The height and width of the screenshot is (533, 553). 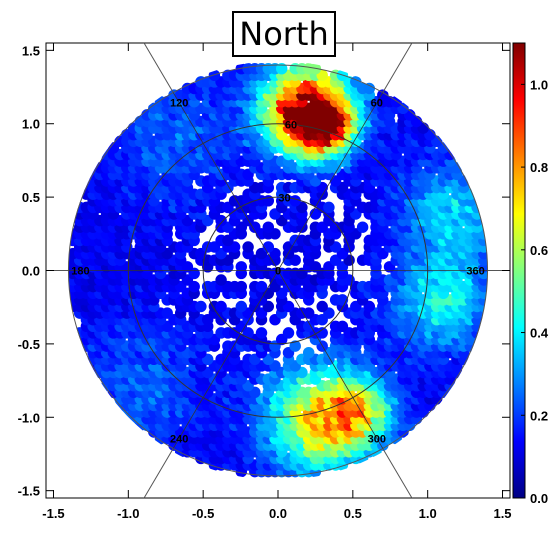 I want to click on x-tick-label: 0.0, so click(x=278, y=513).